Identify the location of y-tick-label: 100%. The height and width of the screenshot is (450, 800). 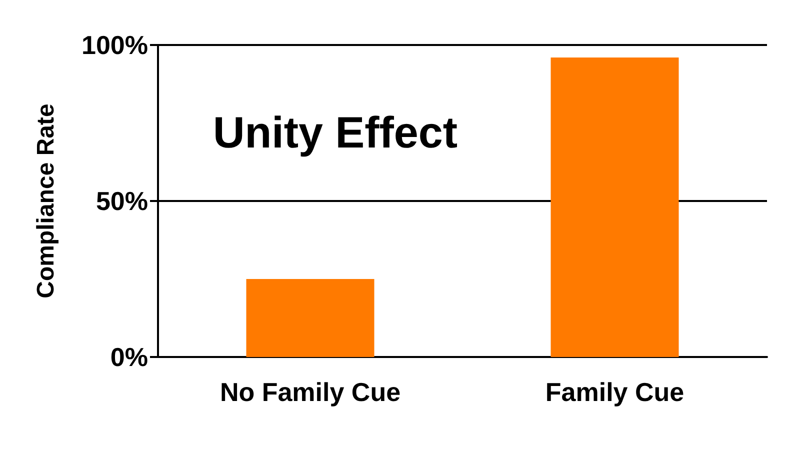
(115, 45).